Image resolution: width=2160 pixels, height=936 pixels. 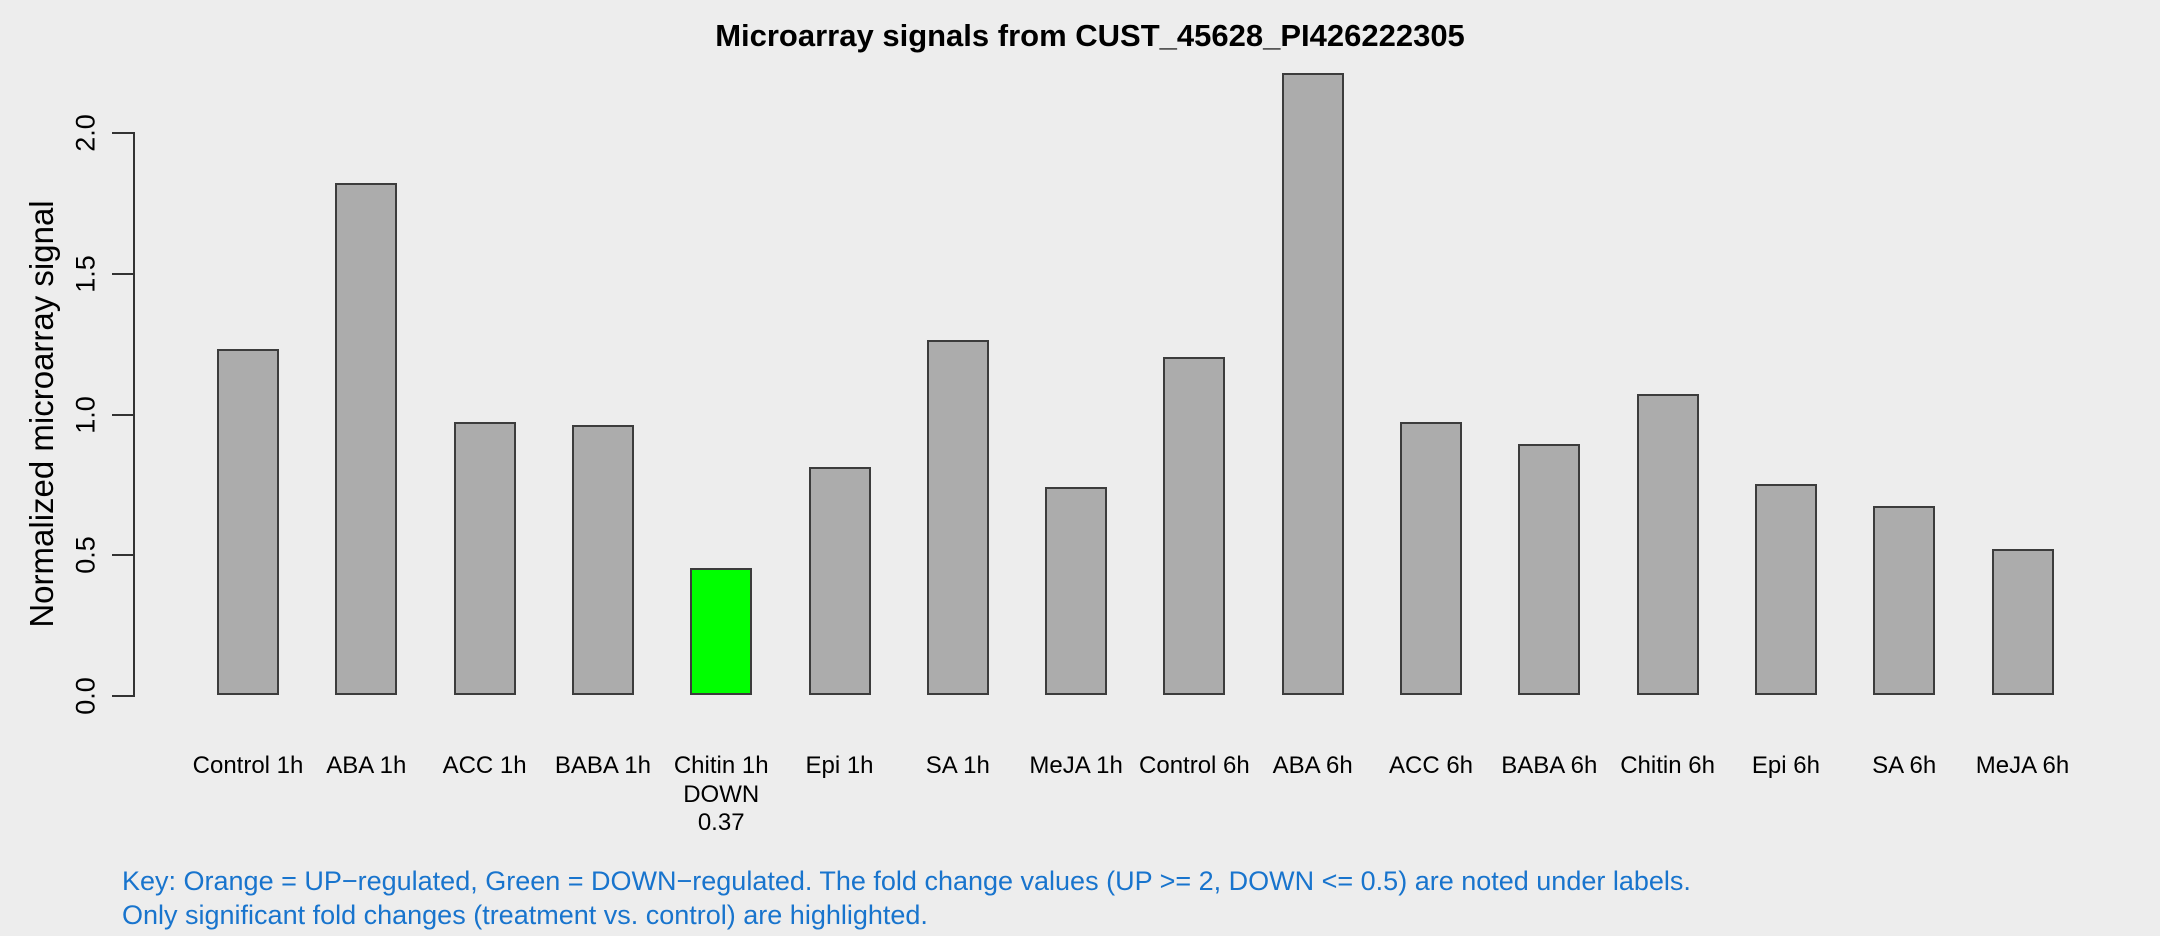 What do you see at coordinates (1431, 765) in the screenshot?
I see `x-label-acc-6h: ACC 6h` at bounding box center [1431, 765].